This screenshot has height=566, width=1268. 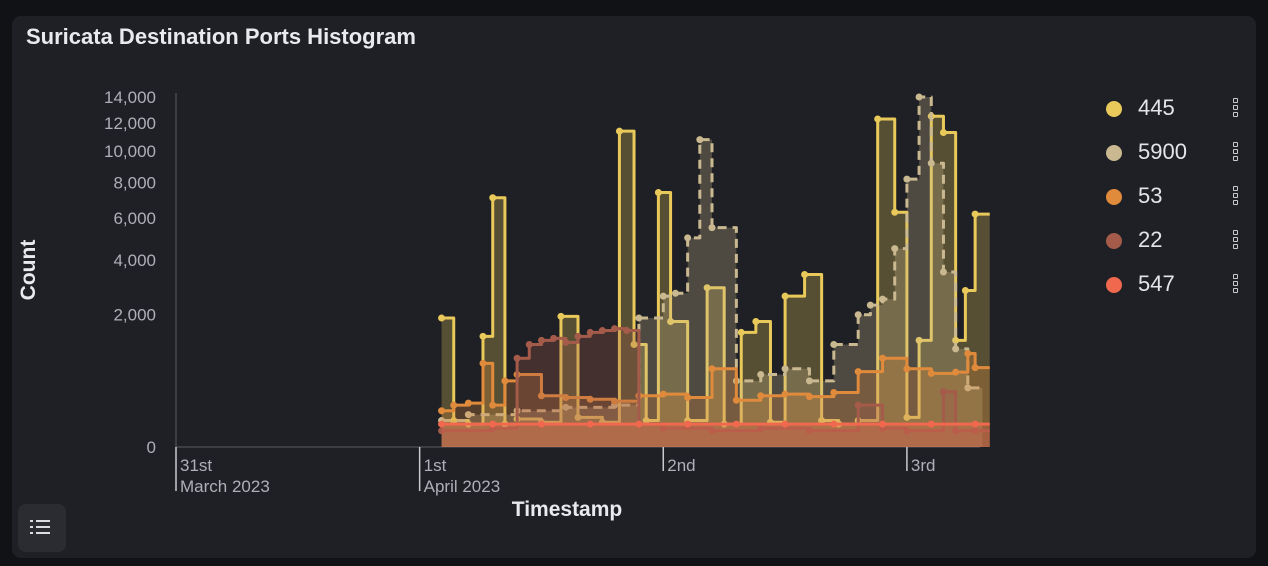 What do you see at coordinates (28, 270) in the screenshot?
I see `y-axis-label: Count` at bounding box center [28, 270].